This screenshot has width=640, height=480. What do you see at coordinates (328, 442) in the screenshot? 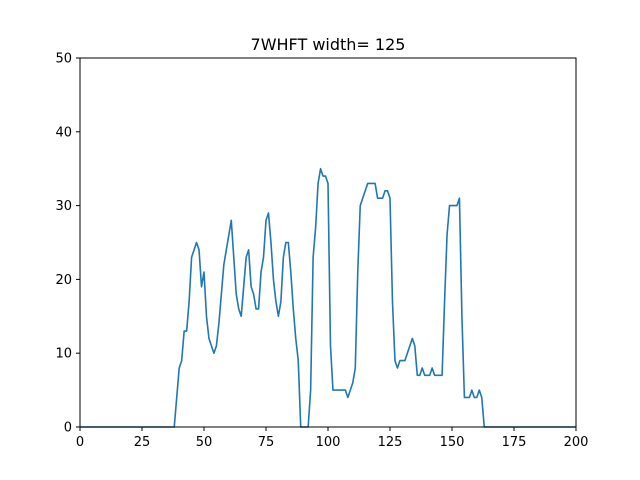
I see `x-tick-label: 100` at bounding box center [328, 442].